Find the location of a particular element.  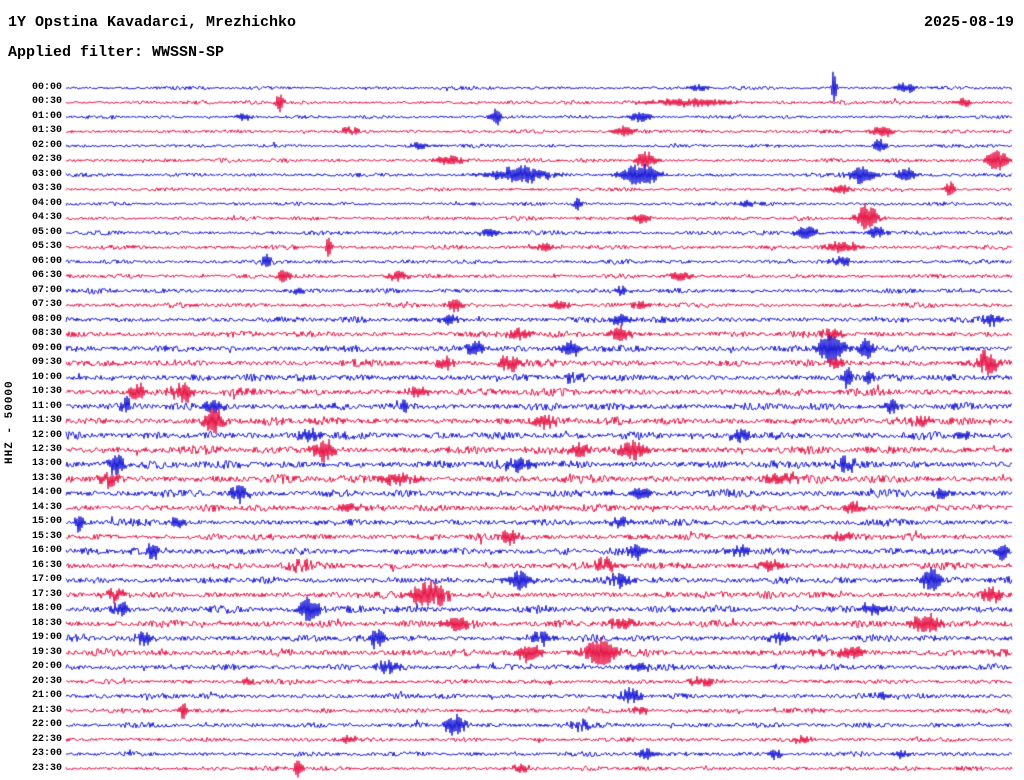

row-time-label: 12:30 is located at coordinates (46, 449).